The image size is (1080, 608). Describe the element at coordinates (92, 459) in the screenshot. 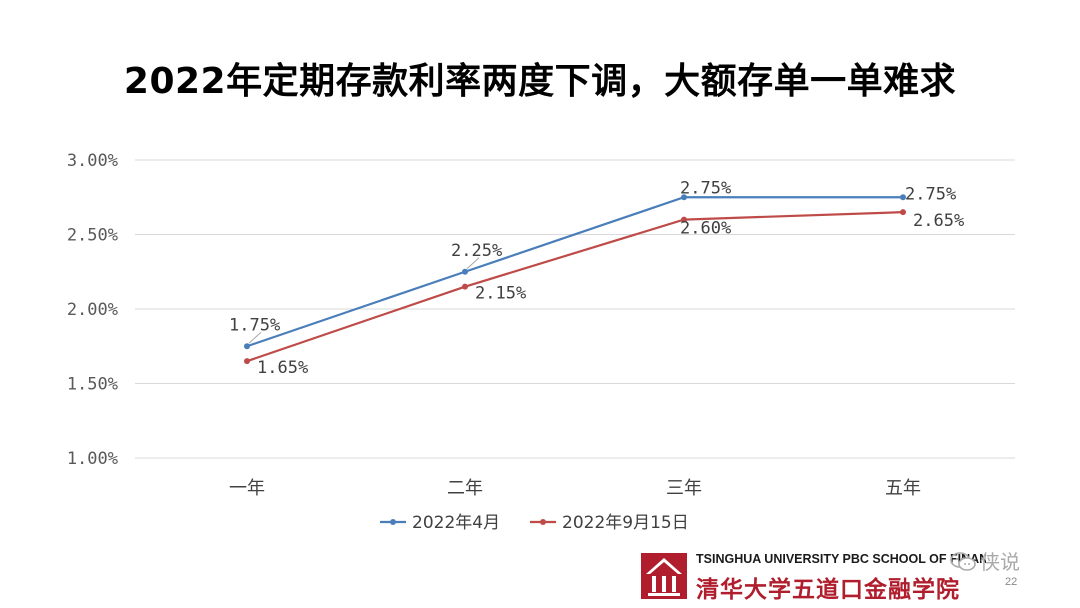

I see `y-tick-label: 1.00%` at that location.